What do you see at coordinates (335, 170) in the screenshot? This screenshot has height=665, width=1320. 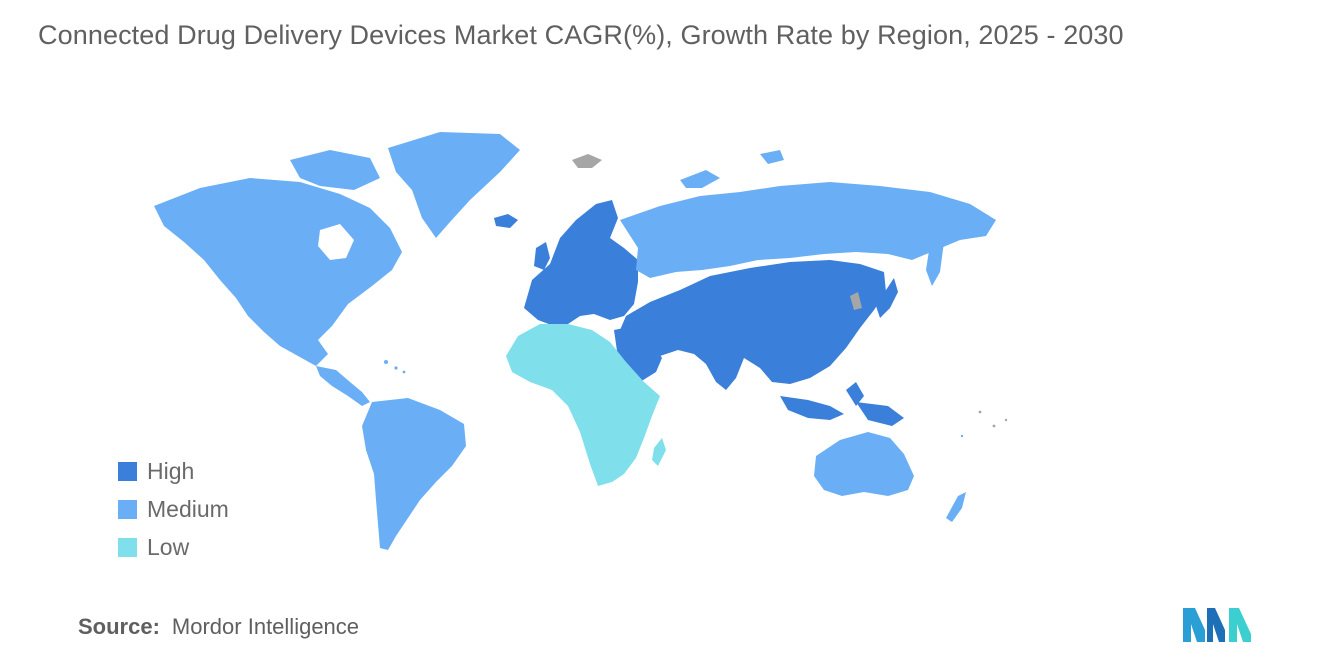 I see `region-canada-islands` at bounding box center [335, 170].